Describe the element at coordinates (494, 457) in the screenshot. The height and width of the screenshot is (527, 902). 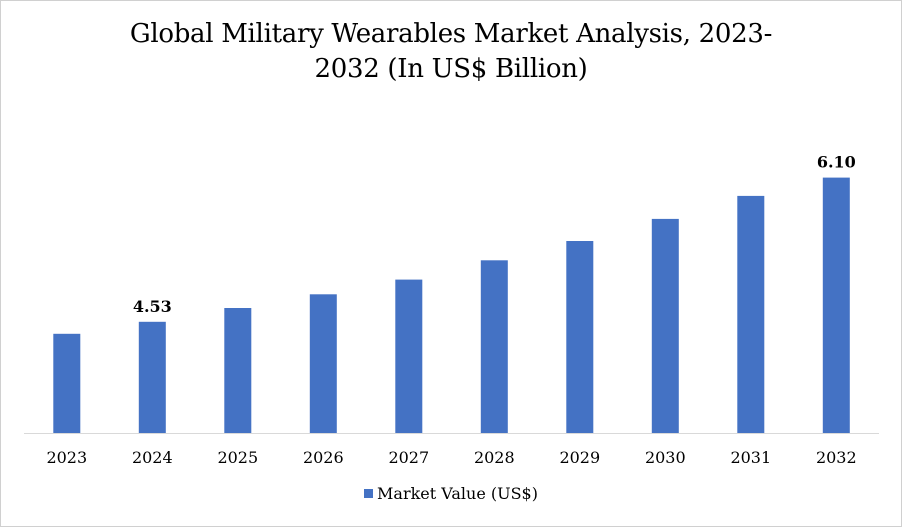
I see `x-tick-label-2028: 2028` at that location.